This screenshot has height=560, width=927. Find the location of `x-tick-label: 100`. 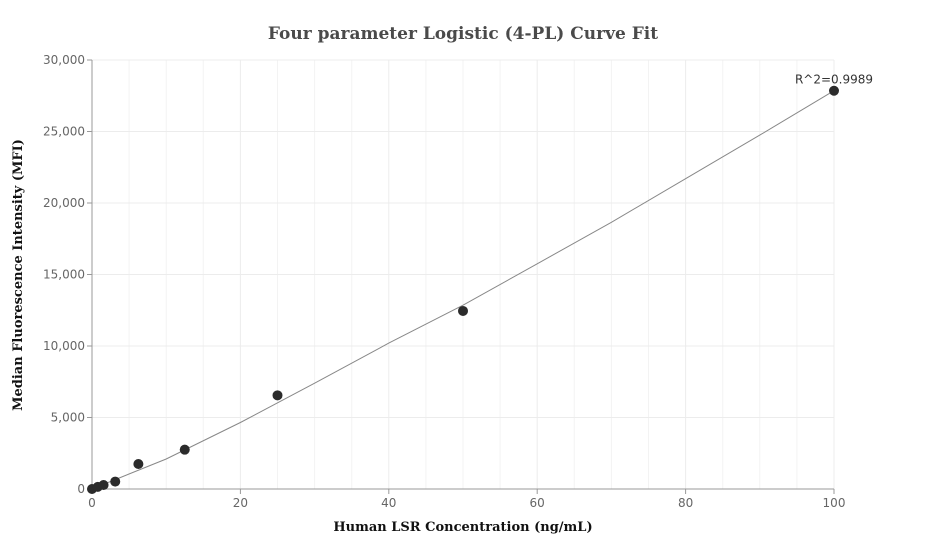

x-tick-label: 100 is located at coordinates (834, 503).